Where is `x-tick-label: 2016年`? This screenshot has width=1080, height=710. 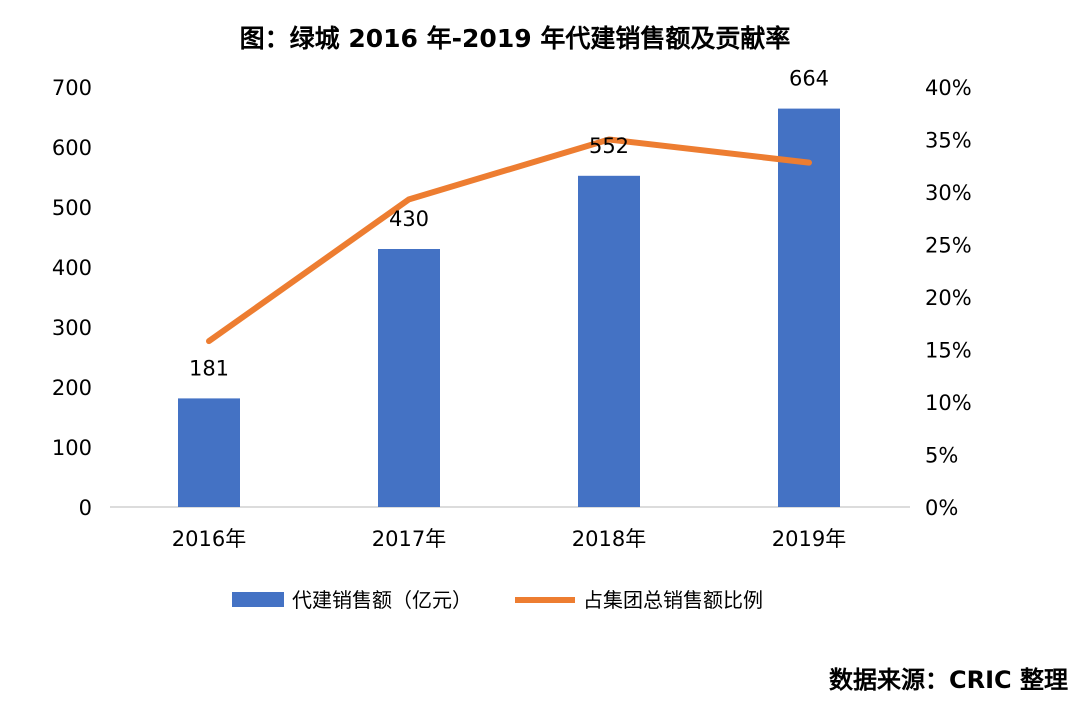 x-tick-label: 2016年 is located at coordinates (209, 539).